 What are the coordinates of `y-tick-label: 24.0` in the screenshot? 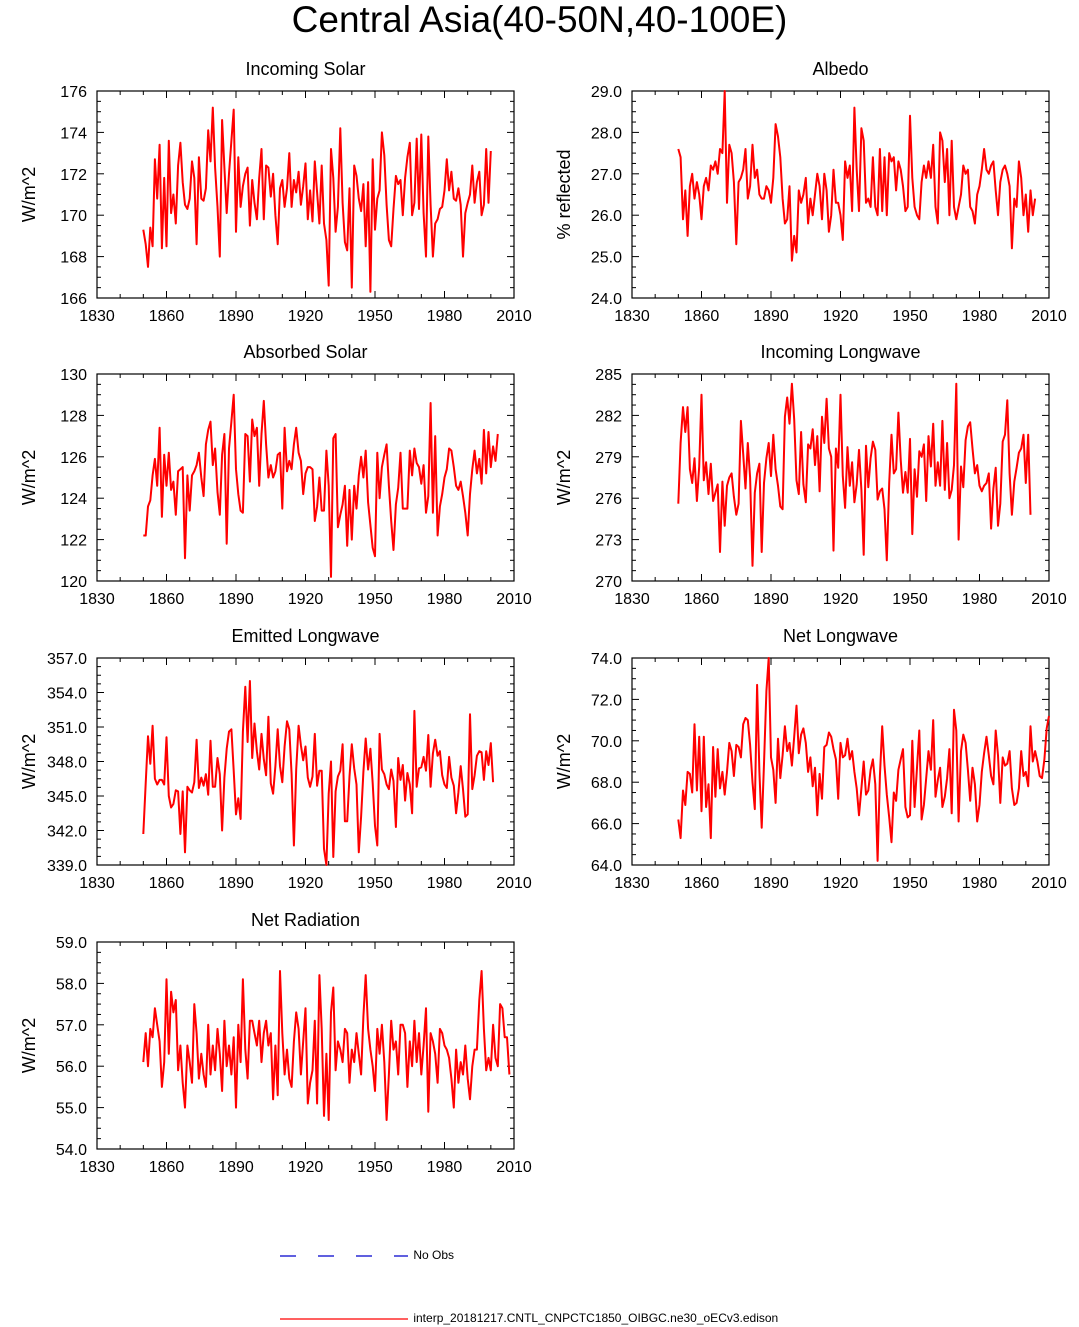 It's located at (606, 299).